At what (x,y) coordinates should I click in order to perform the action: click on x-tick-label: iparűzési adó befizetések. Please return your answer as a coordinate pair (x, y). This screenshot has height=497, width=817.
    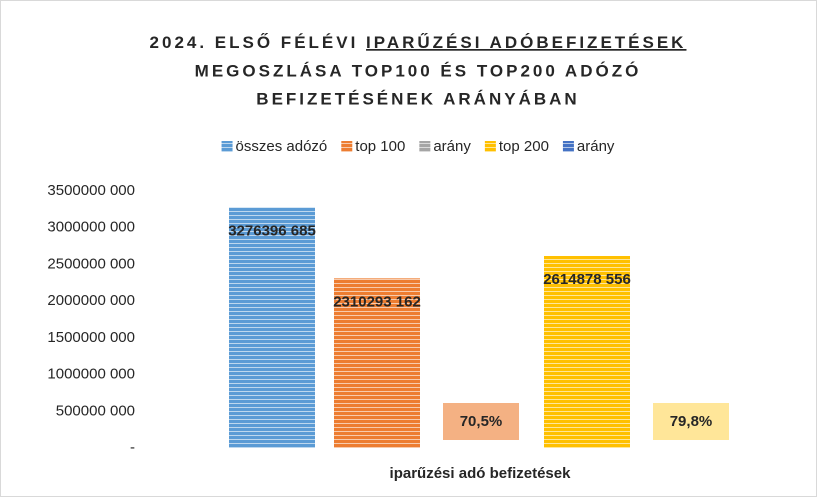
    Looking at the image, I should click on (481, 473).